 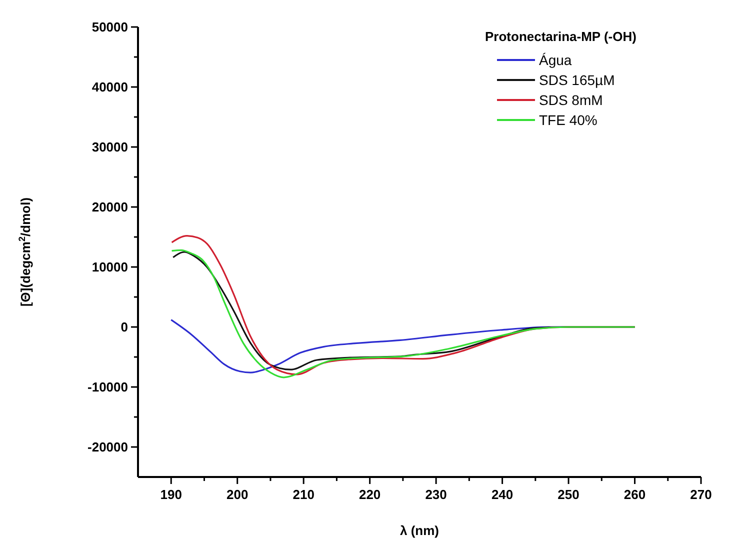 What do you see at coordinates (569, 494) in the screenshot?
I see `x-tick-label: 250` at bounding box center [569, 494].